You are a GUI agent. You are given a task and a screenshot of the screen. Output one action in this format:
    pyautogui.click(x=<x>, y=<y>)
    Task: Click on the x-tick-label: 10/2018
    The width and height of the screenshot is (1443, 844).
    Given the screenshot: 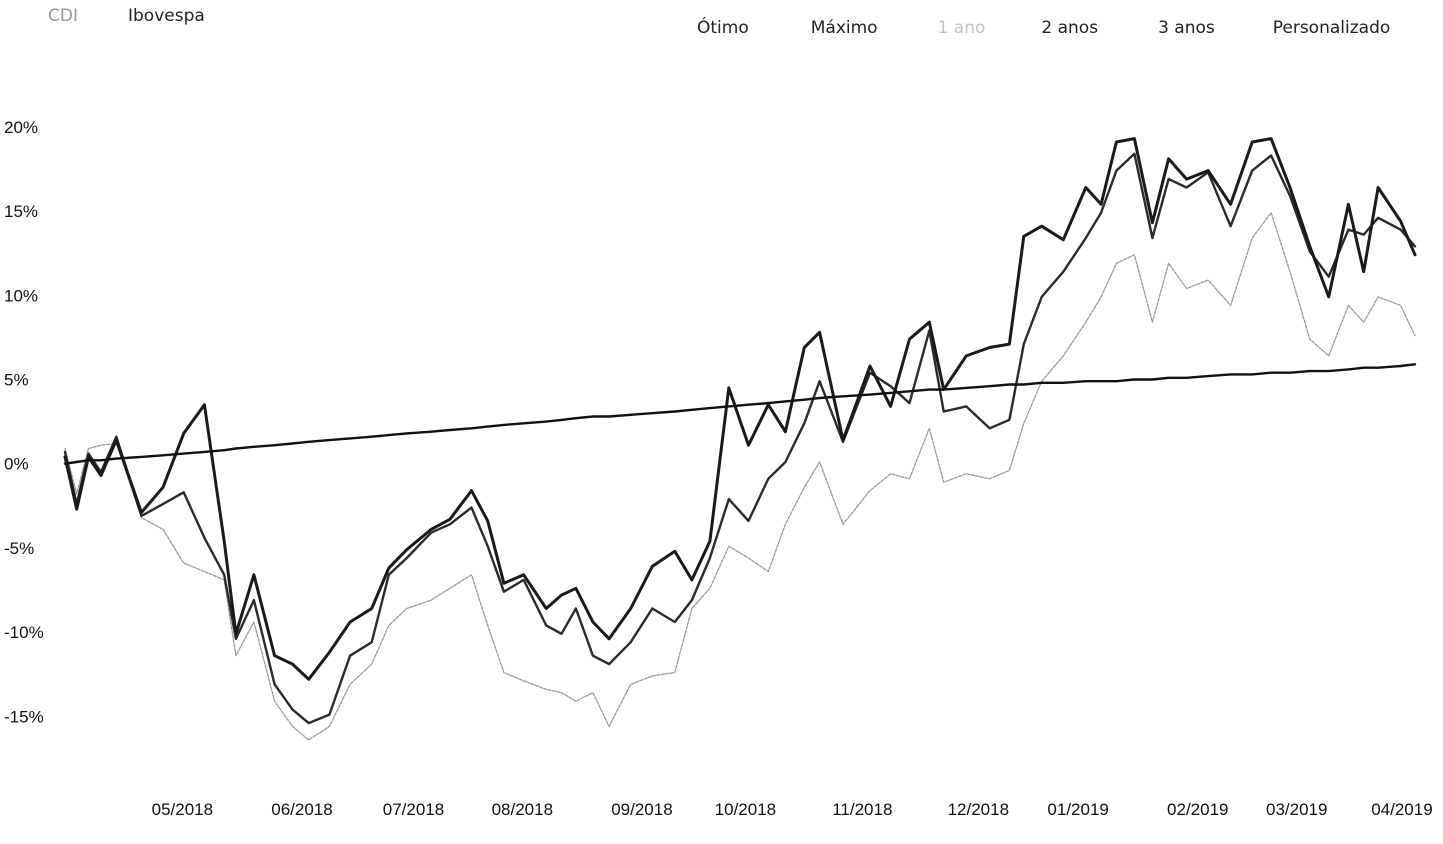 What is the action you would take?
    pyautogui.click(x=745, y=809)
    